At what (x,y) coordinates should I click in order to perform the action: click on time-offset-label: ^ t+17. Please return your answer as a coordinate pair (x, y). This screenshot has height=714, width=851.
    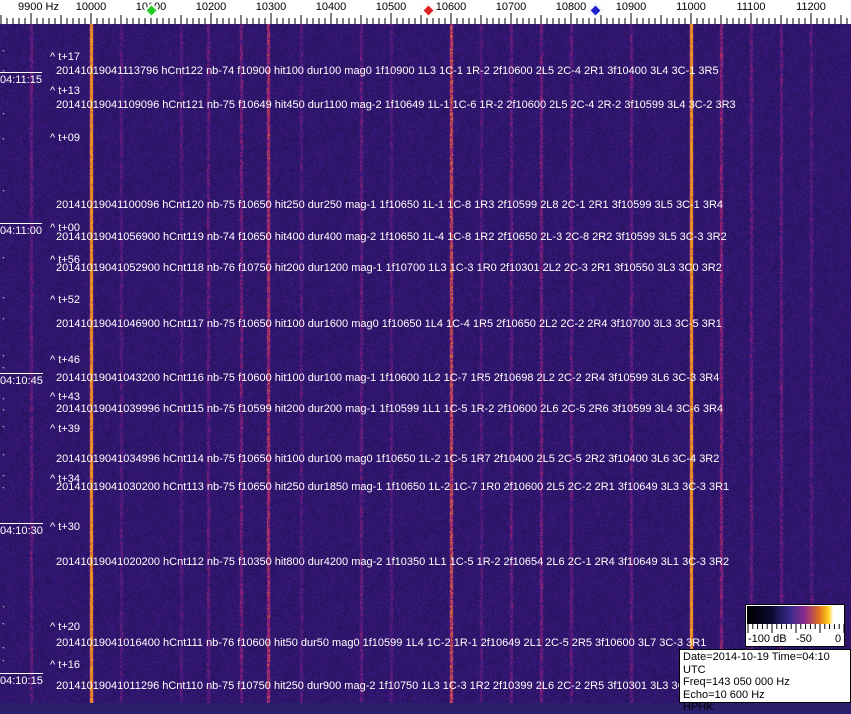
    Looking at the image, I should click on (65, 57).